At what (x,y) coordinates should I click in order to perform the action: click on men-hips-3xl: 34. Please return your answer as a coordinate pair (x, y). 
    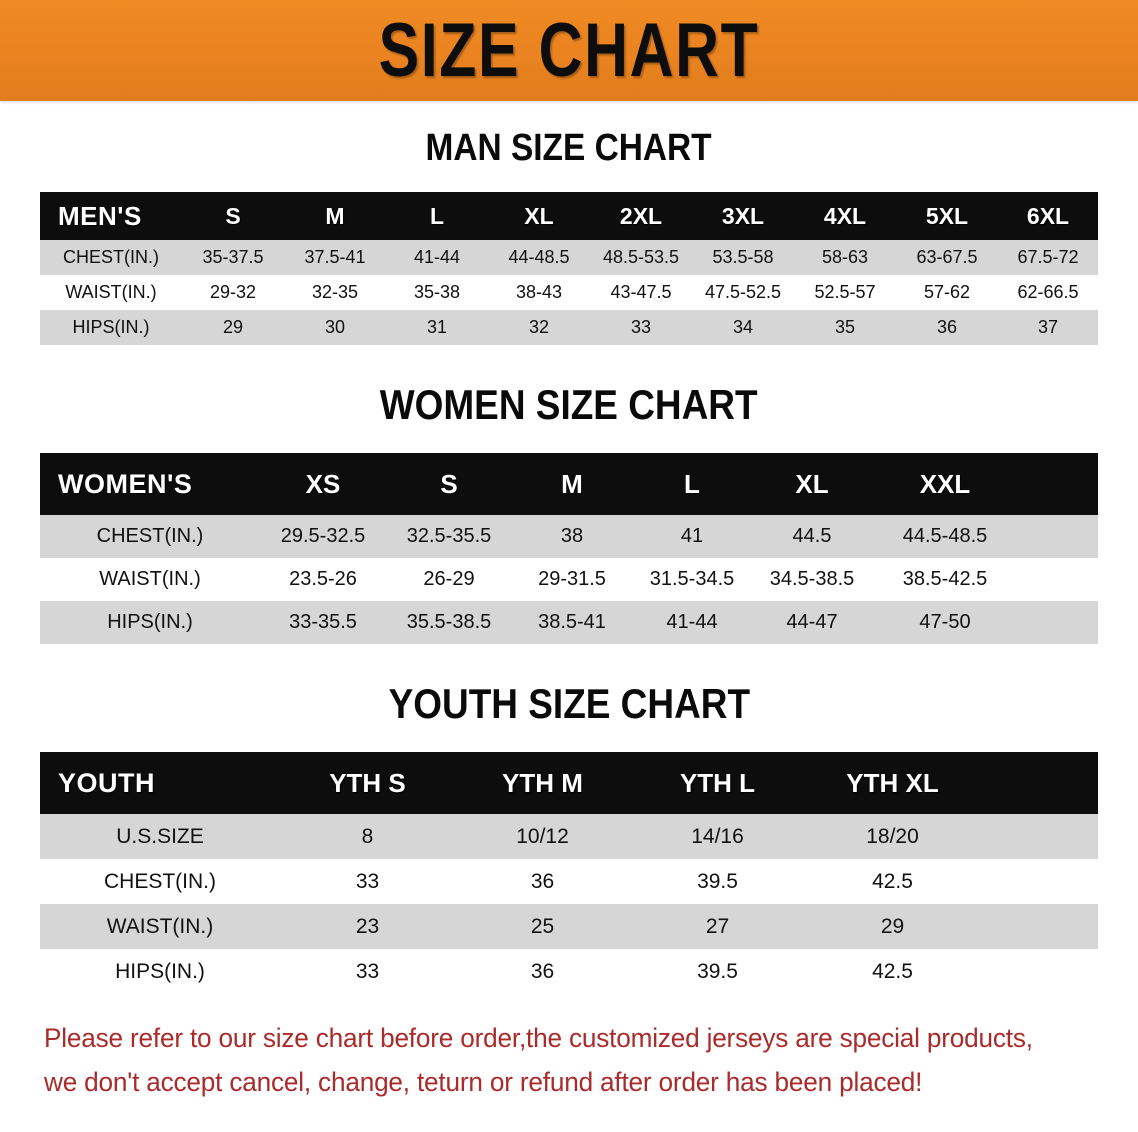
    Looking at the image, I should click on (743, 327).